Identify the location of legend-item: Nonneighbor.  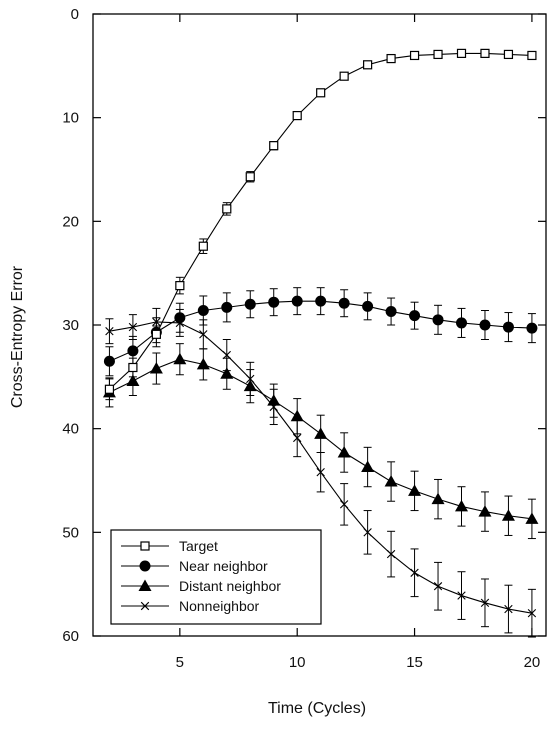
(190, 606).